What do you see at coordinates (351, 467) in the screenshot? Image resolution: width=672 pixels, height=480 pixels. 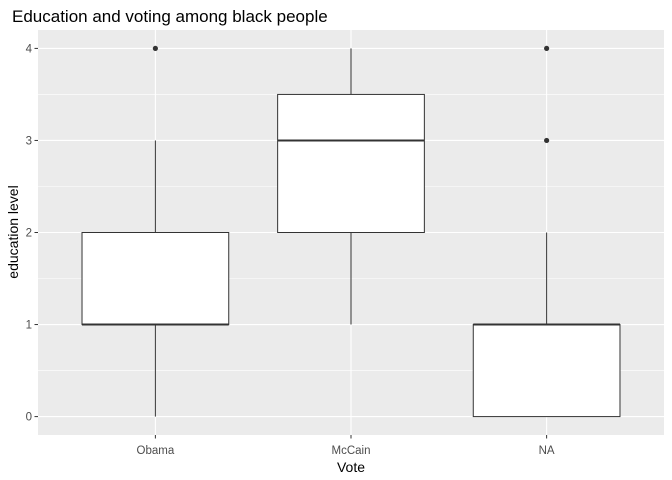 I see `x-axis-title: Vote` at bounding box center [351, 467].